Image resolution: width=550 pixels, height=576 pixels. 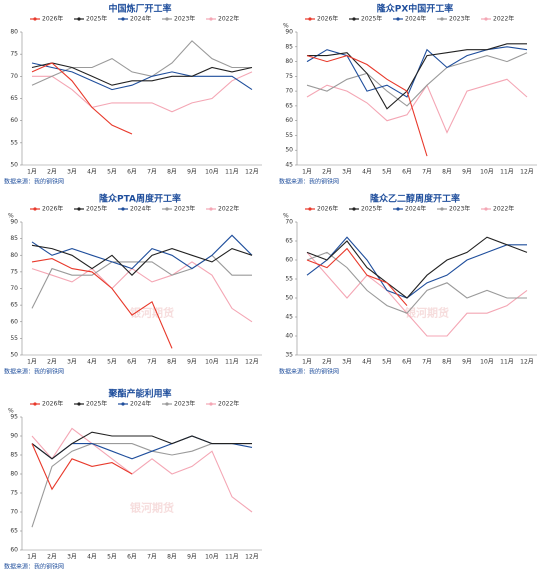 What do you see at coordinates (184, 209) in the screenshot?
I see `legend-label: 2023年` at bounding box center [184, 209].